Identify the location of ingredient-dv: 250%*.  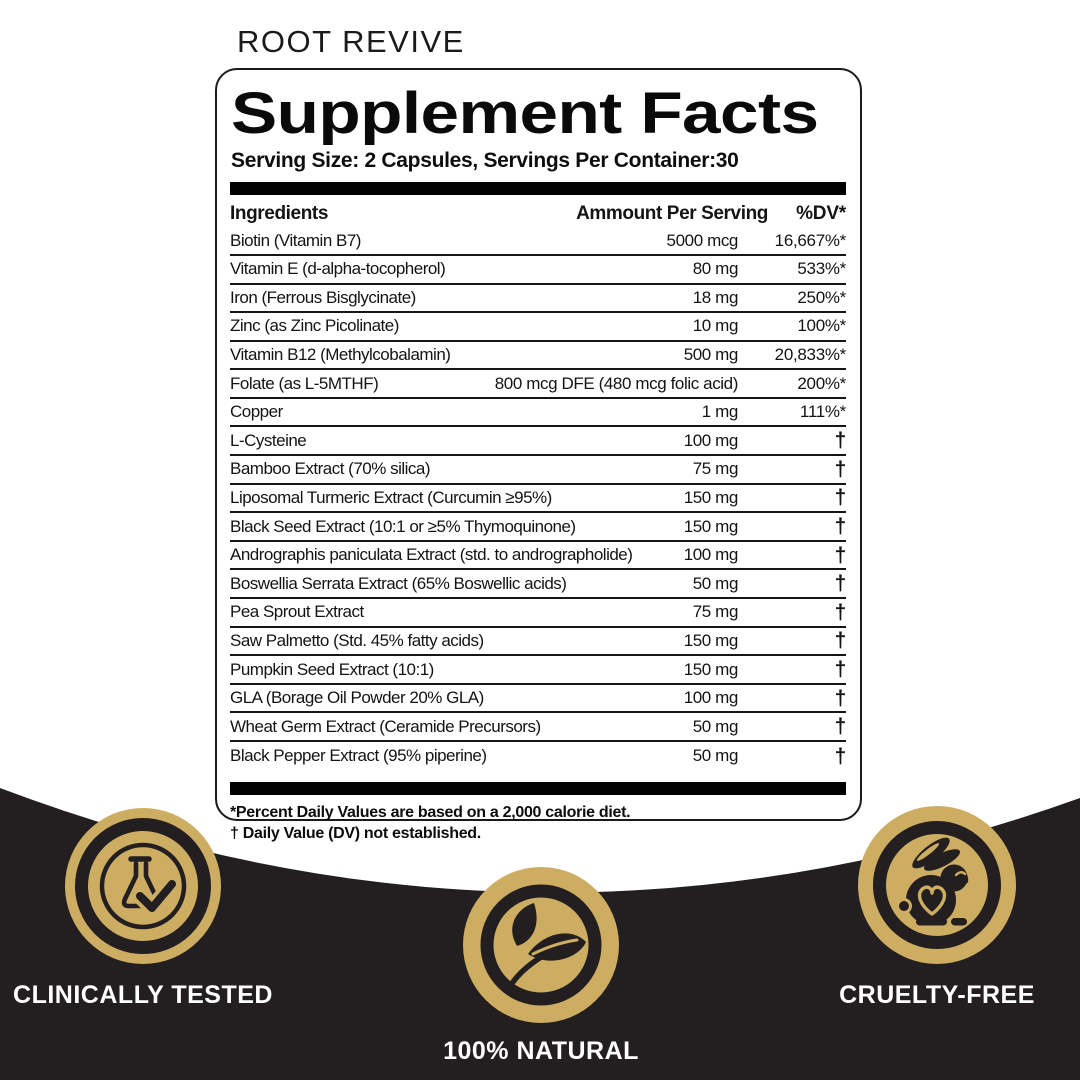
(821, 297).